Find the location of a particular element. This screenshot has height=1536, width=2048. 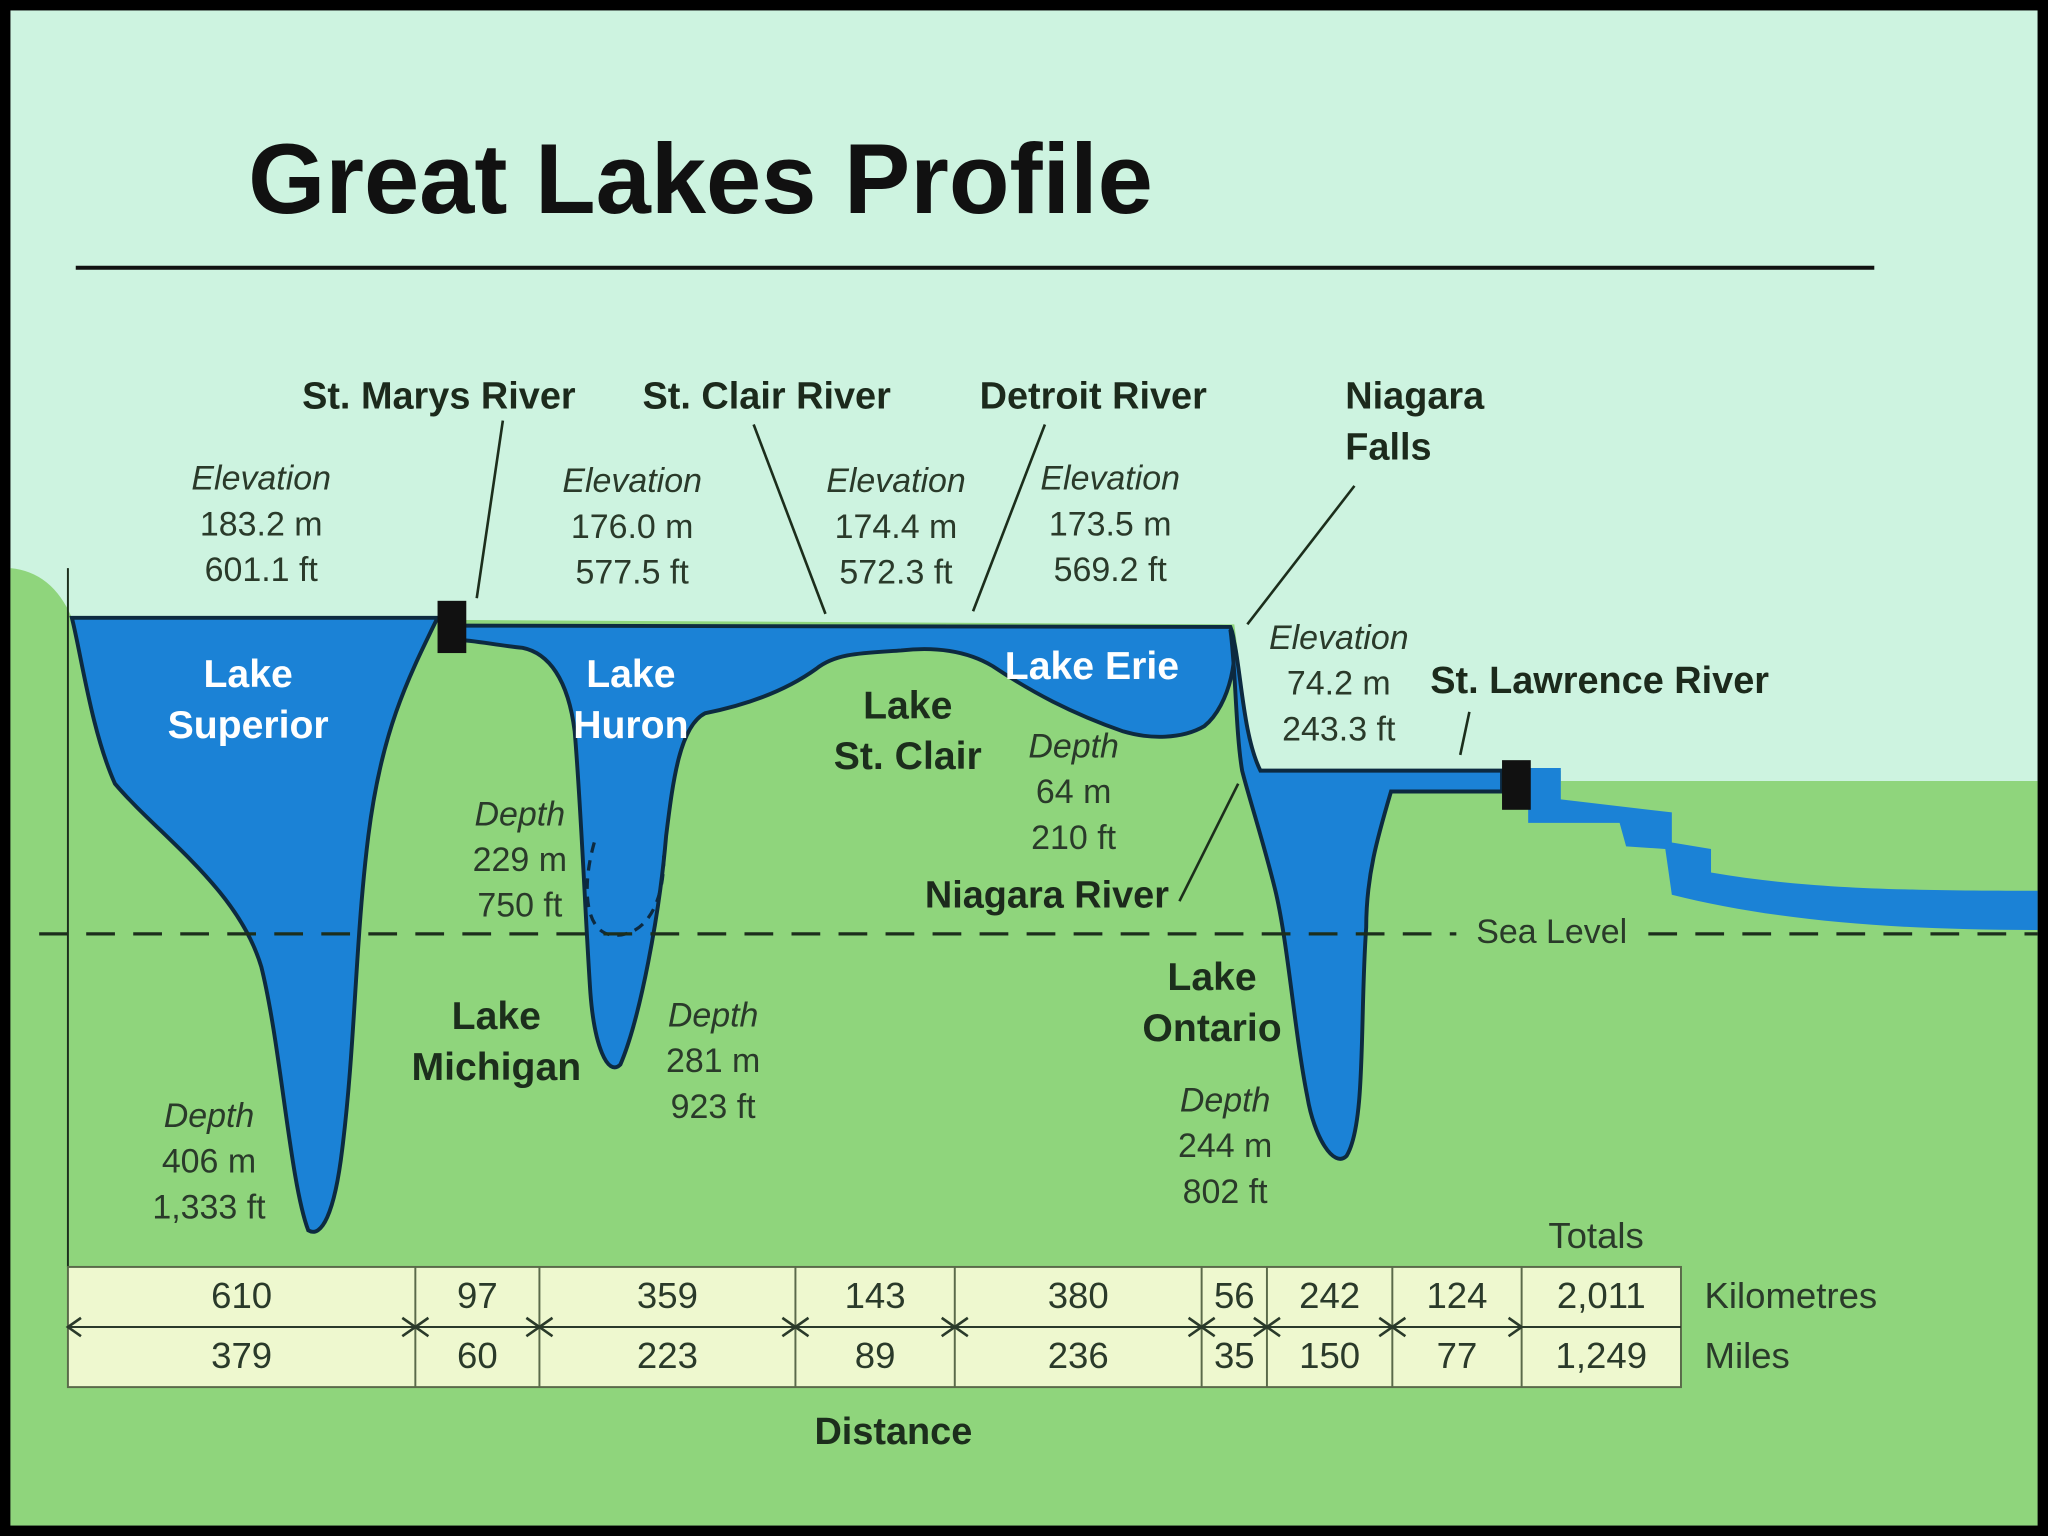

lake-huron-erie-water is located at coordinates (846, 846).